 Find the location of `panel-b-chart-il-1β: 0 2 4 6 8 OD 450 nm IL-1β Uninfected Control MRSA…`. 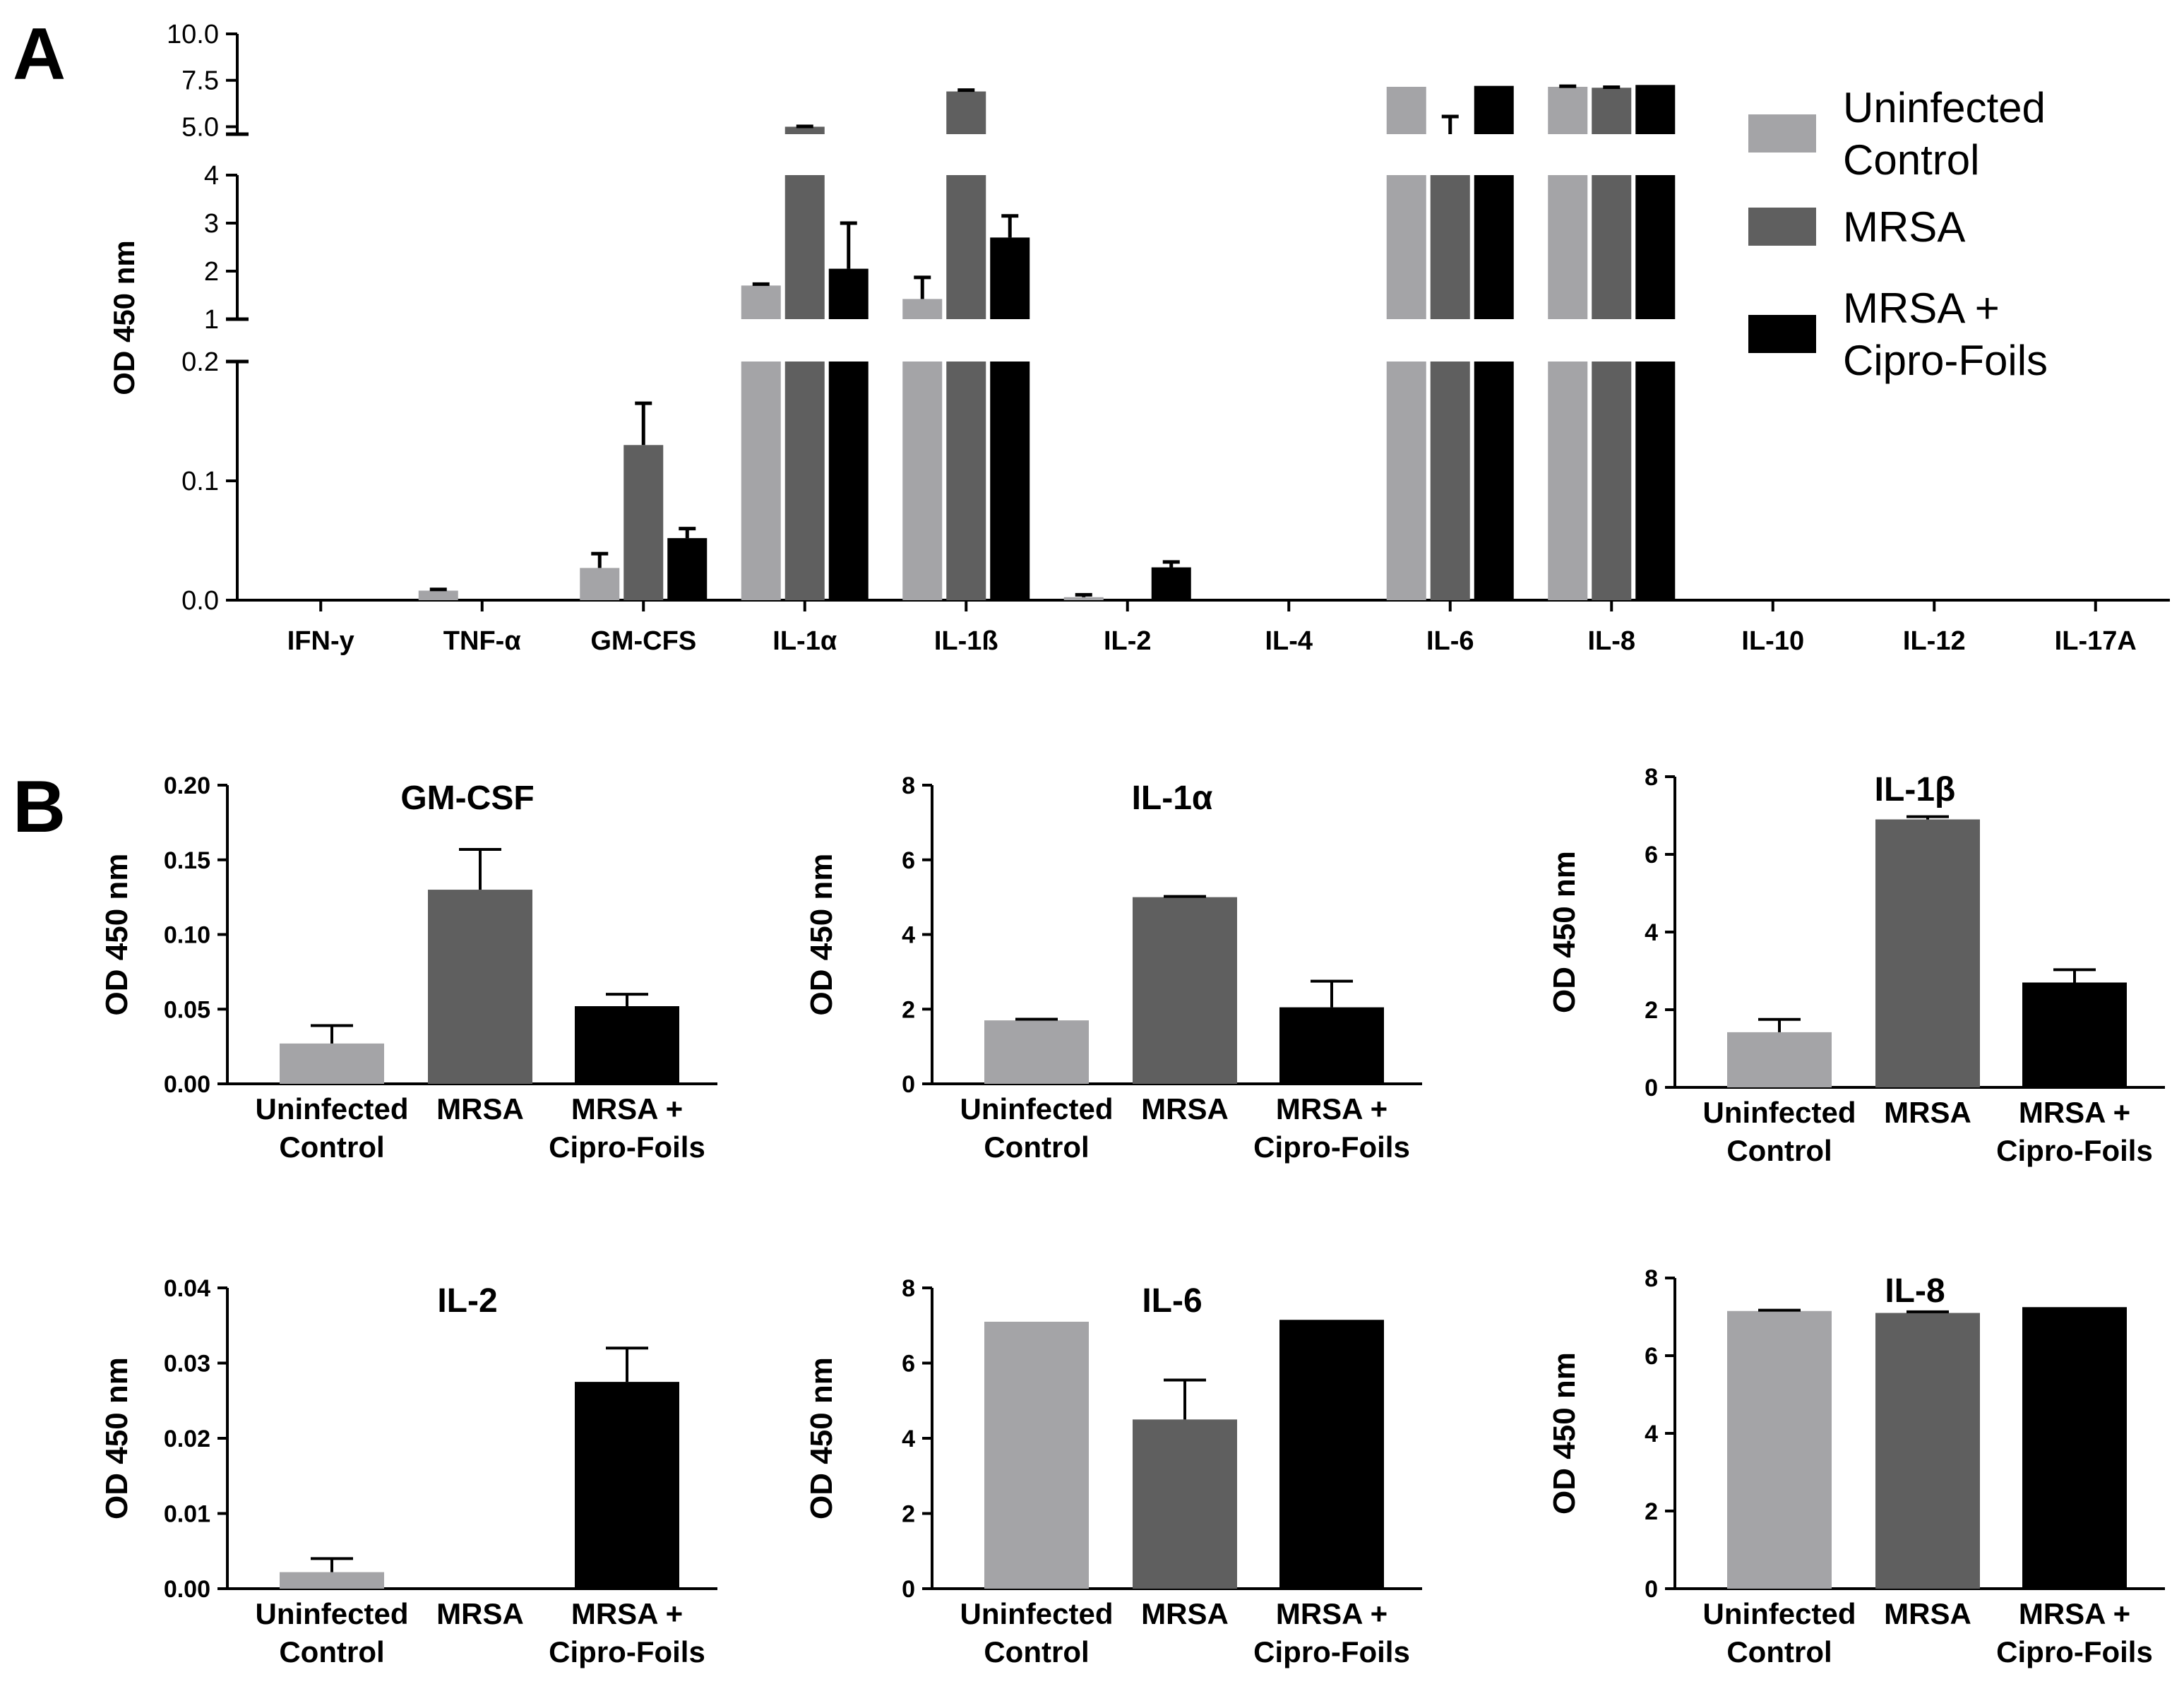

panel-b-chart-il-1β: 0 2 4 6 8 OD 450 nm IL-1β Uninfected Control MRSA… is located at coordinates (1856, 965).